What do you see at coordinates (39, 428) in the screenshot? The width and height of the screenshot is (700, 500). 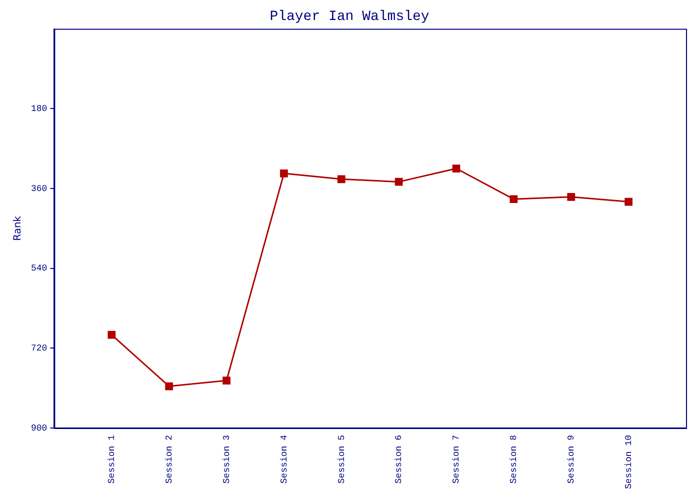 I see `y-tick-label: 900` at bounding box center [39, 428].